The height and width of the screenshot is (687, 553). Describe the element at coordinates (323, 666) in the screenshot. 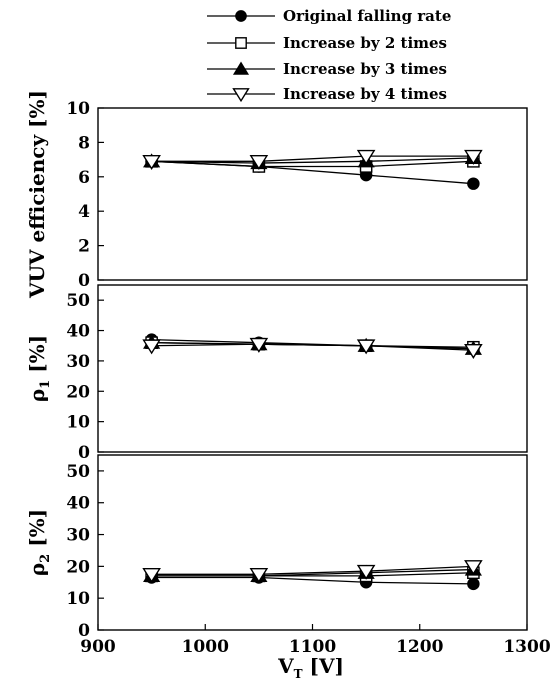

I see `x-axis-label-unit: [V]` at that location.